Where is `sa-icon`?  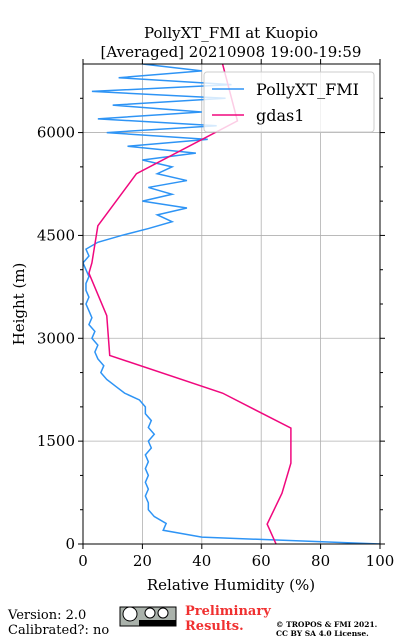
sa-icon is located at coordinates (163, 613).